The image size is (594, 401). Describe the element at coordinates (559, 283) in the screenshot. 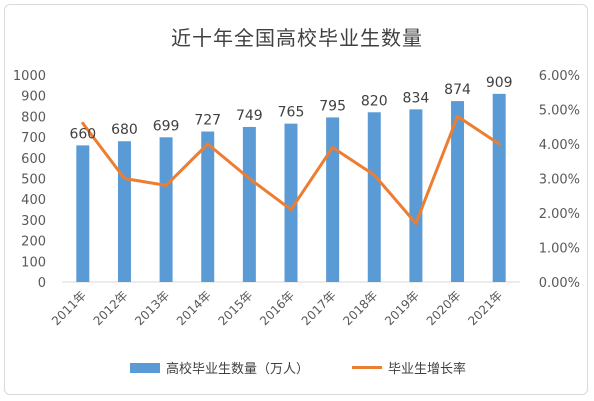

I see `y-right-tick-label: 0.00%` at that location.